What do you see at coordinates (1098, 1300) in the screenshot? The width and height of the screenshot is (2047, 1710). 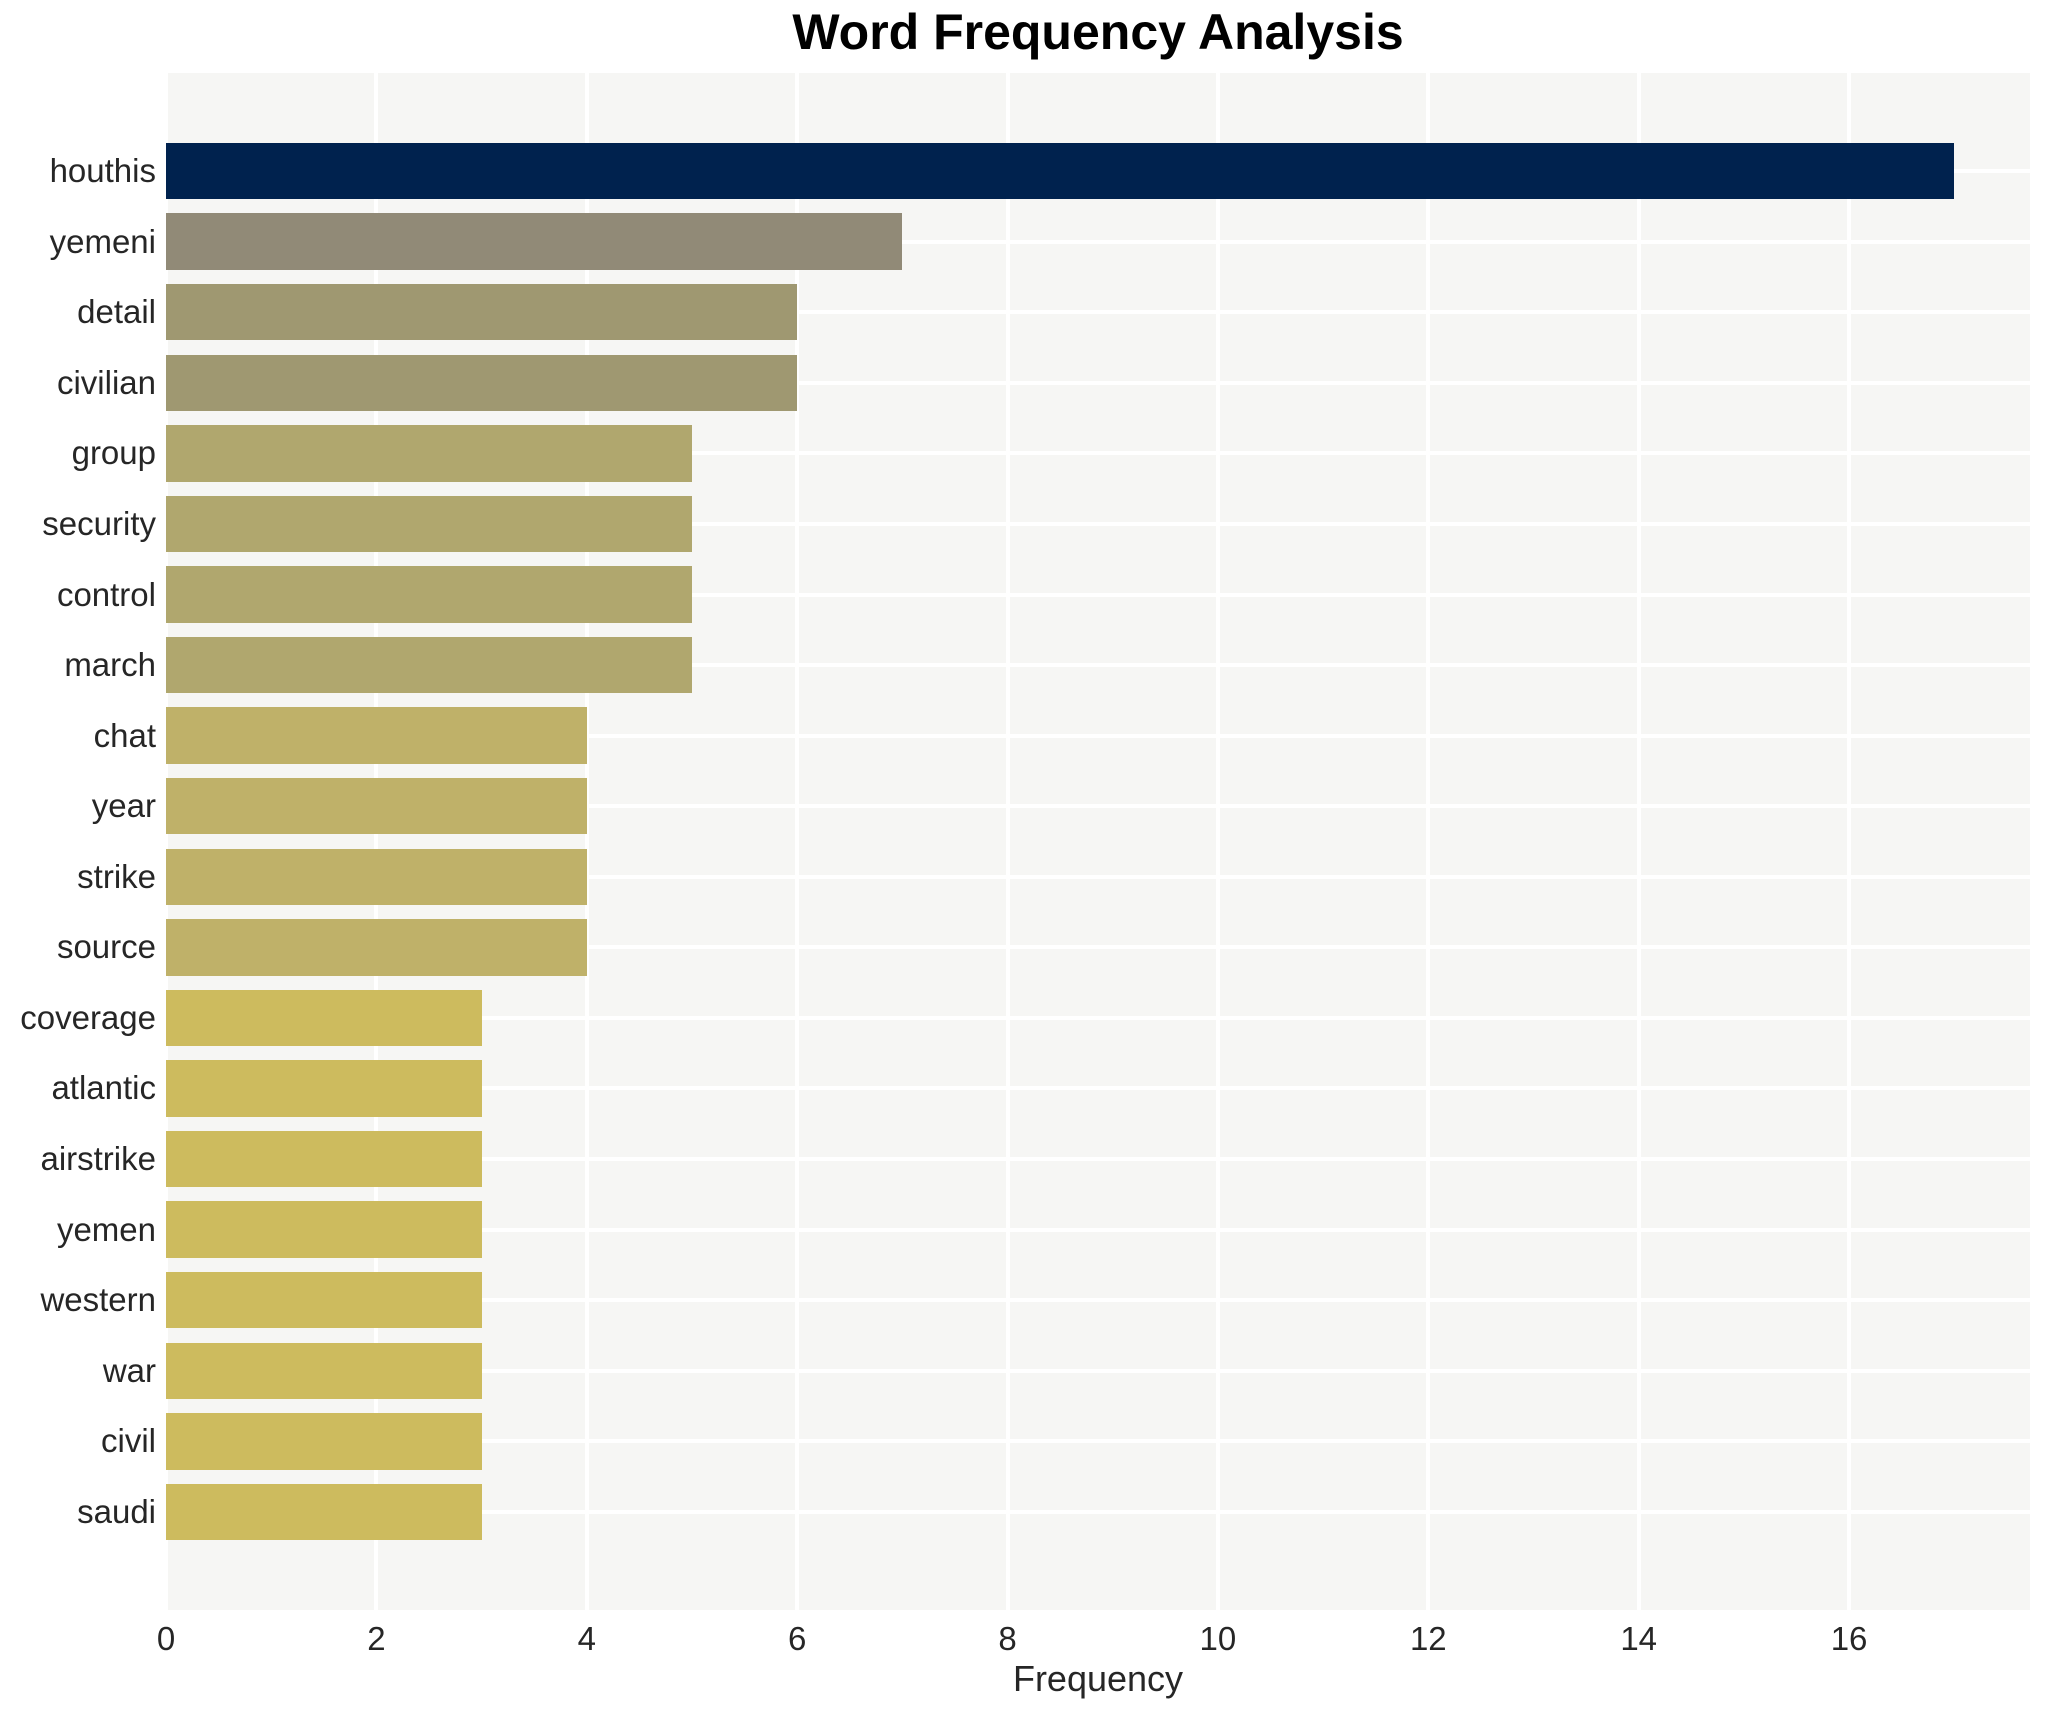 I see `horizontal-gridline-western` at bounding box center [1098, 1300].